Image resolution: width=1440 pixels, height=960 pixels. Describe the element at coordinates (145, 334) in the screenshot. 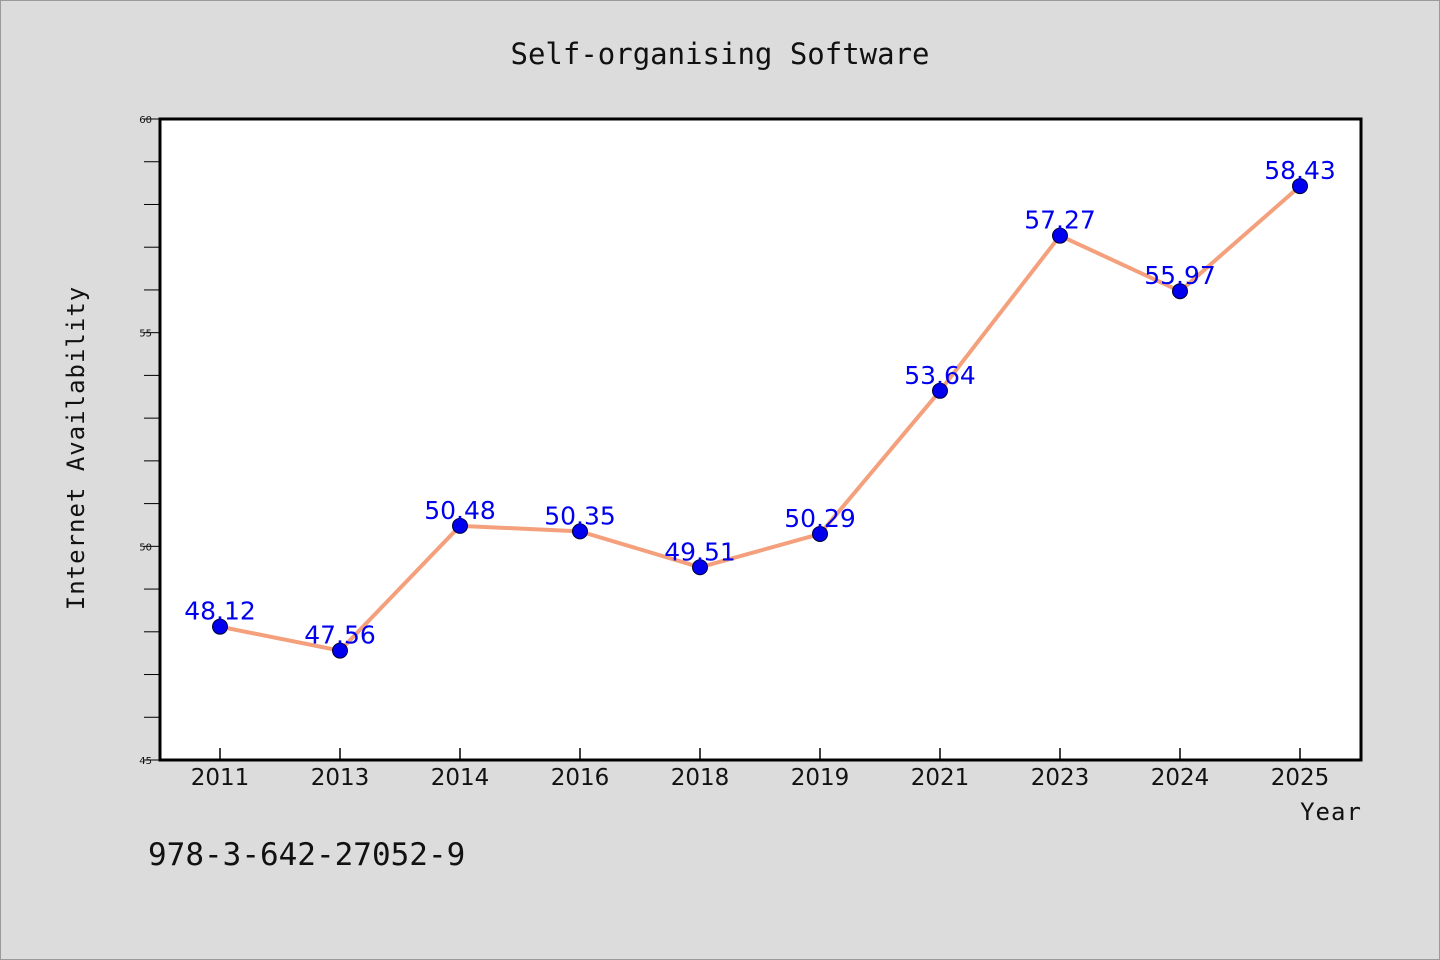

I see `y-tick-label: 55` at that location.